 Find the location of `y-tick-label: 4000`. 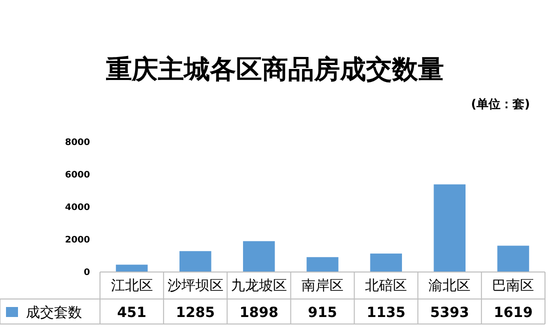

y-tick-label: 4000 is located at coordinates (77, 208).